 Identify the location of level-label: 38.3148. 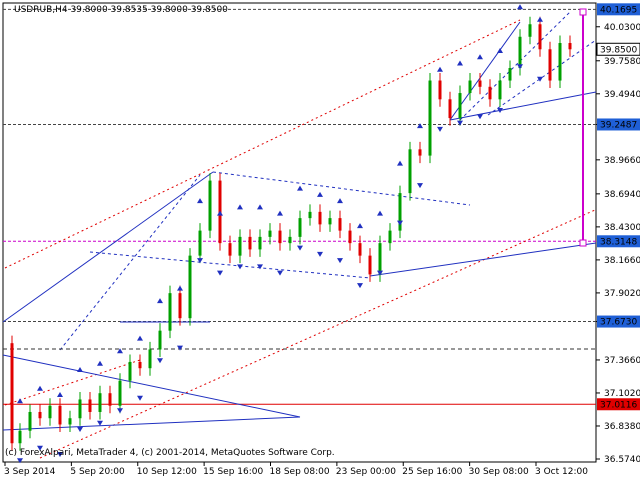
(618, 242).